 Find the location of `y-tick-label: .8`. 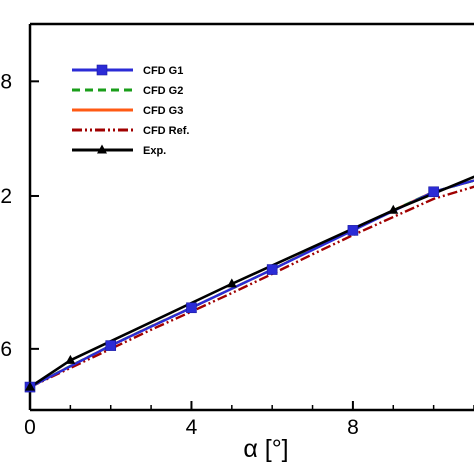

y-tick-label: .8 is located at coordinates (6, 81).